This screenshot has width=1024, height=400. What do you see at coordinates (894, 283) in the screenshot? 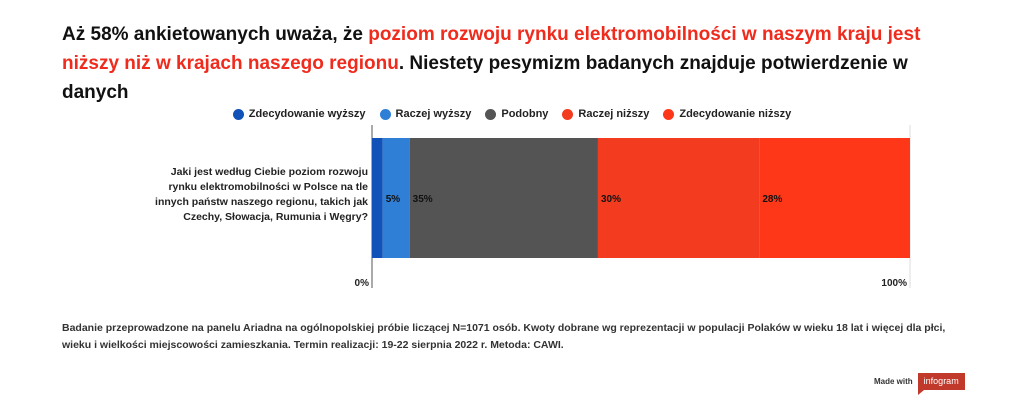
I see `x-tick-label-1: 100%` at bounding box center [894, 283].